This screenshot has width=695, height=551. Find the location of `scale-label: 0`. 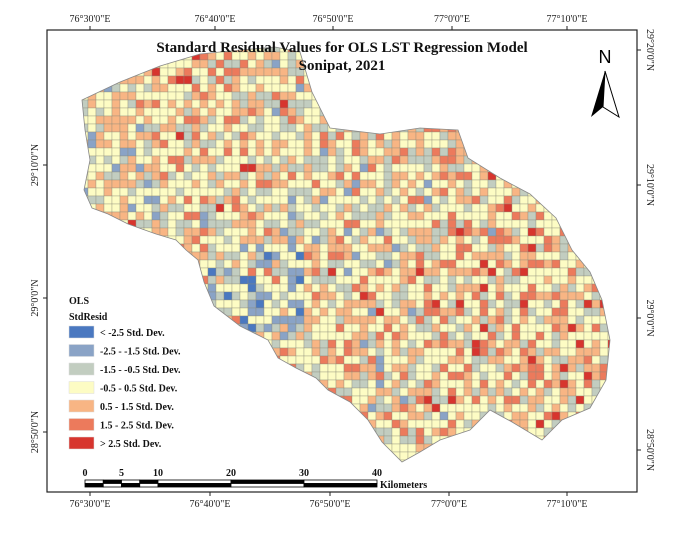

scale-label: 0 is located at coordinates (85, 473).